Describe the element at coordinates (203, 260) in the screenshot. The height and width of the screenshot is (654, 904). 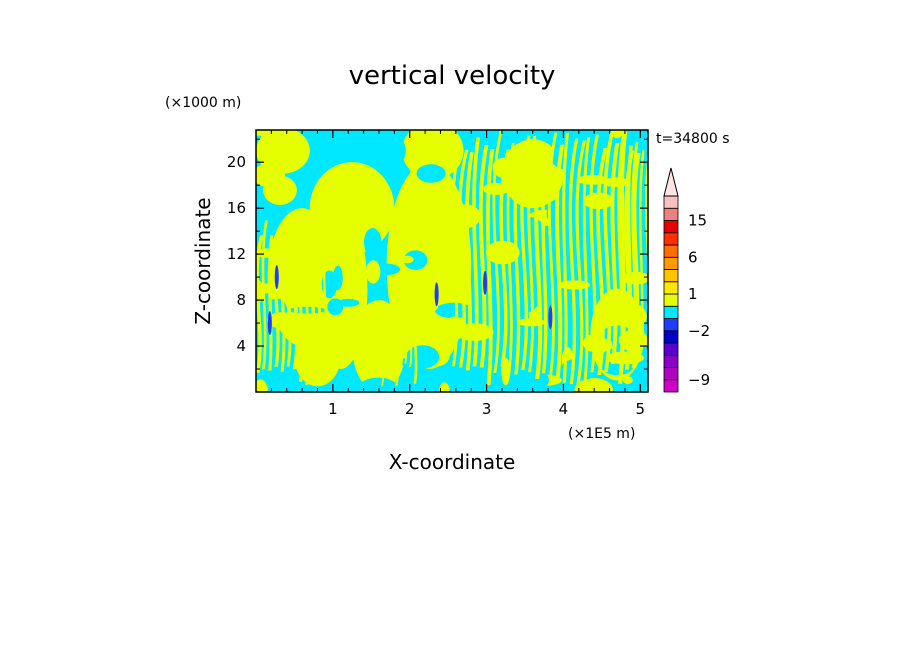
I see `y-axis-label: Z-coordinate` at that location.